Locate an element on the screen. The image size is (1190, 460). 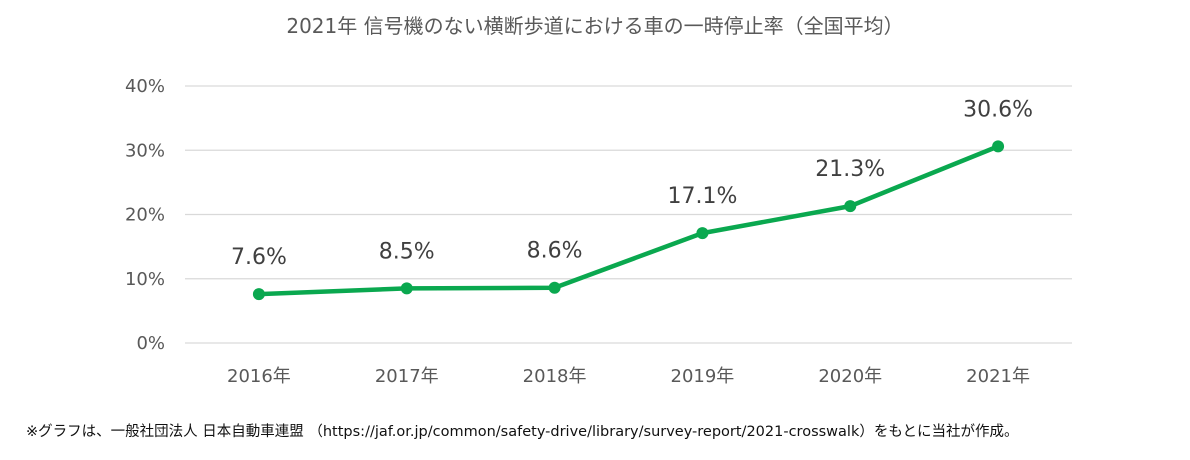
y-axis-ticks: 0% 10% 20% 30% 40% is located at coordinates (145, 215).